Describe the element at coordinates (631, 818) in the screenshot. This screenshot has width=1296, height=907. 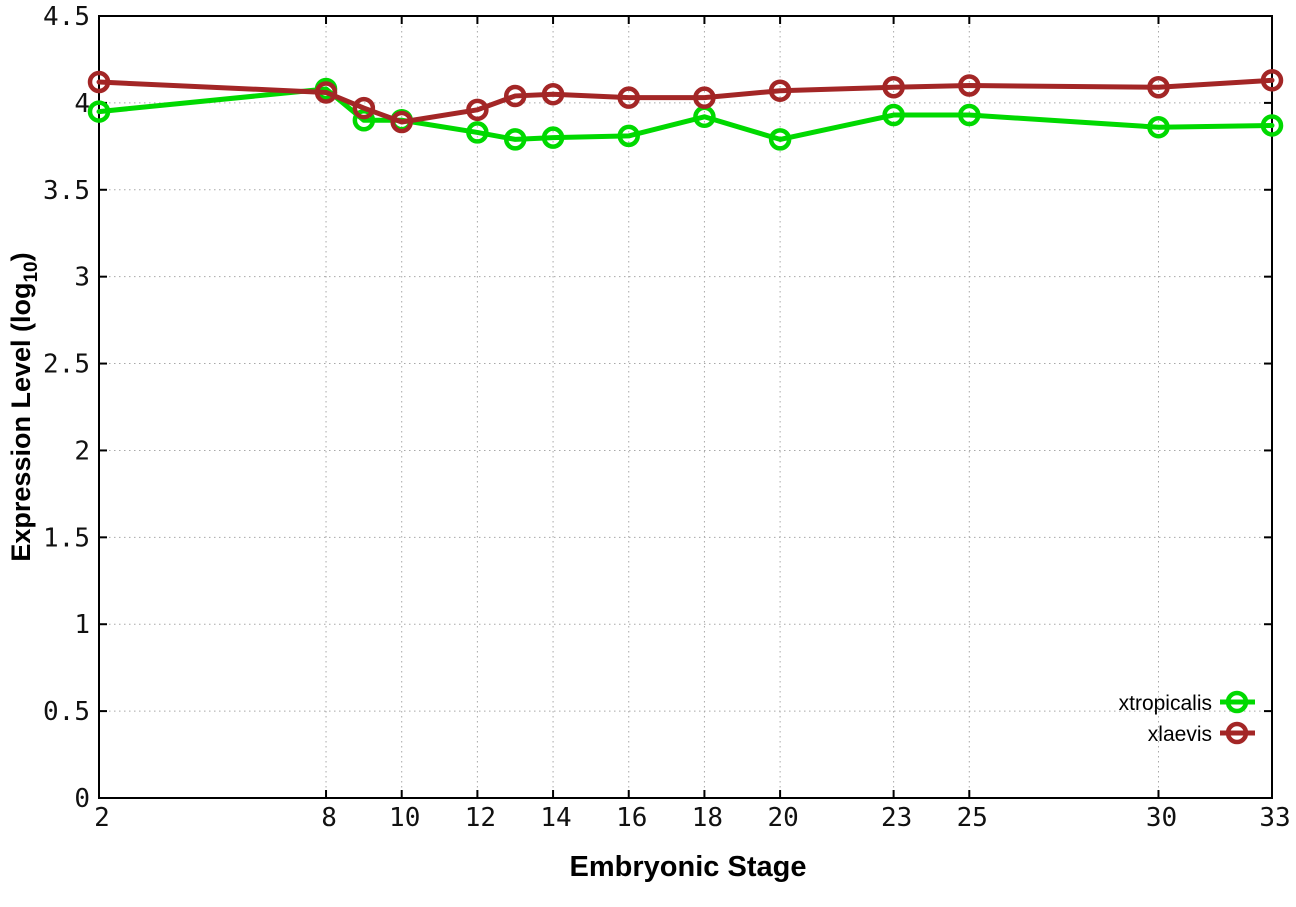
I see `x-tick-label: 16` at that location.